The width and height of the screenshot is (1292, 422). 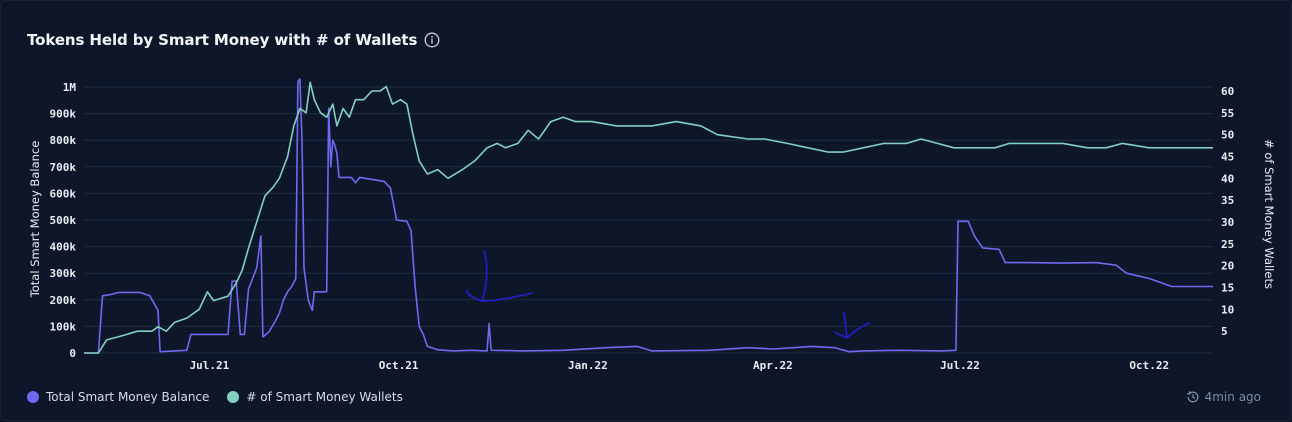 I want to click on y-right-tick-10: 55, so click(x=1227, y=113).